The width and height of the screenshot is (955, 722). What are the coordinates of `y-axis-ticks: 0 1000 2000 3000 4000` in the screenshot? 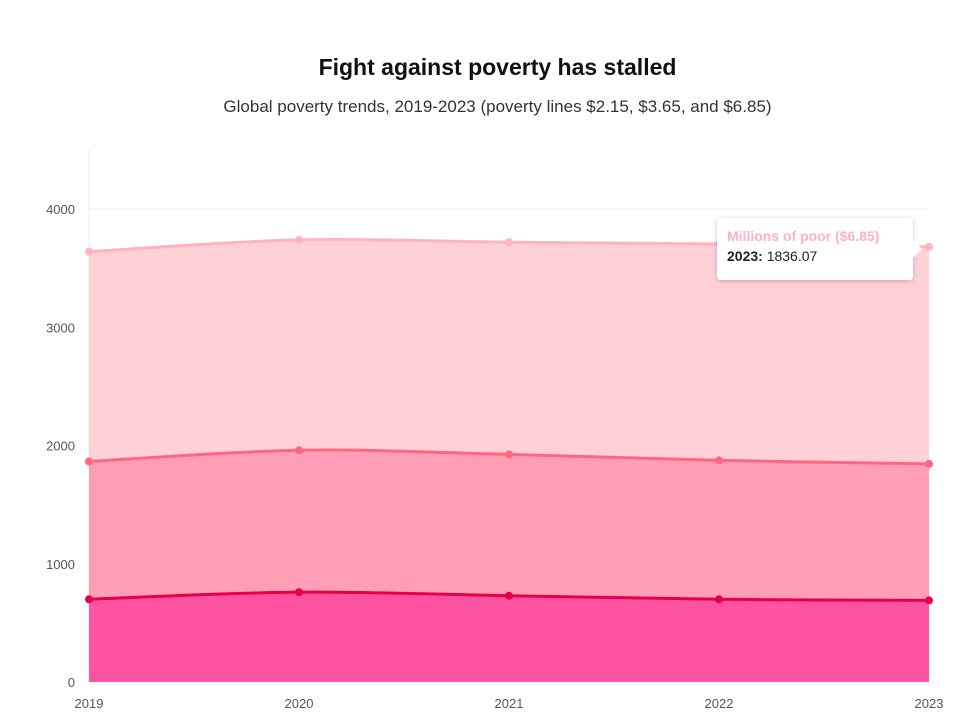 It's located at (60, 446).